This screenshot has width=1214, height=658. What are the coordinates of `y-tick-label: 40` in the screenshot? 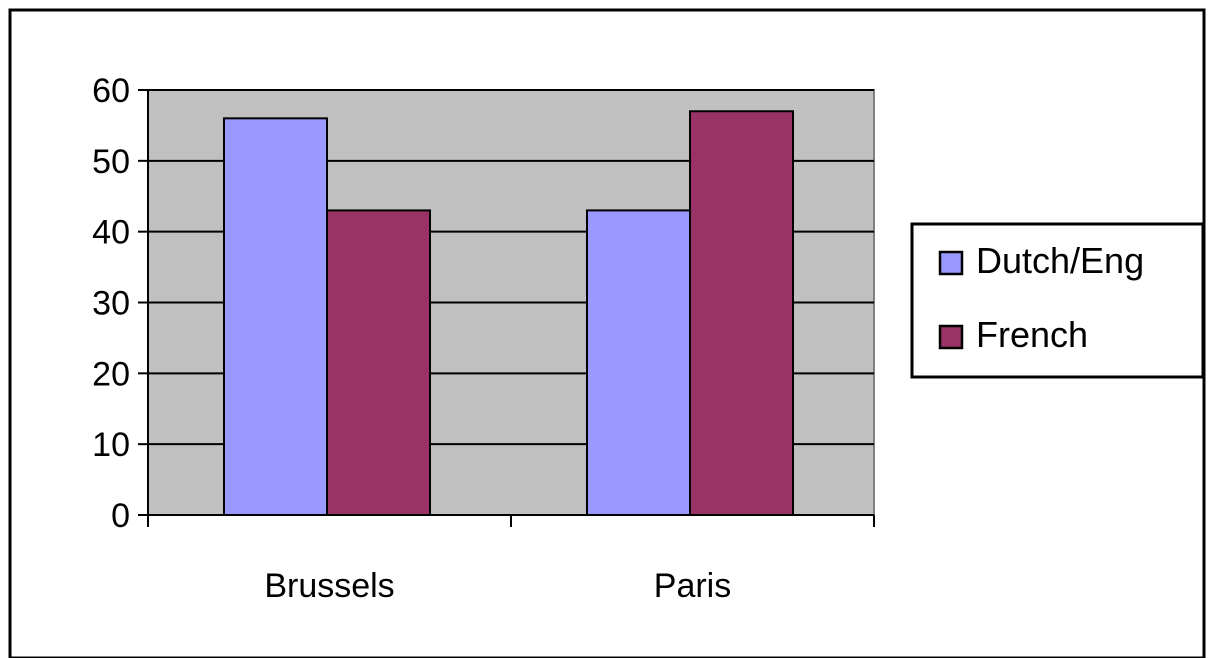 It's located at (111, 233).